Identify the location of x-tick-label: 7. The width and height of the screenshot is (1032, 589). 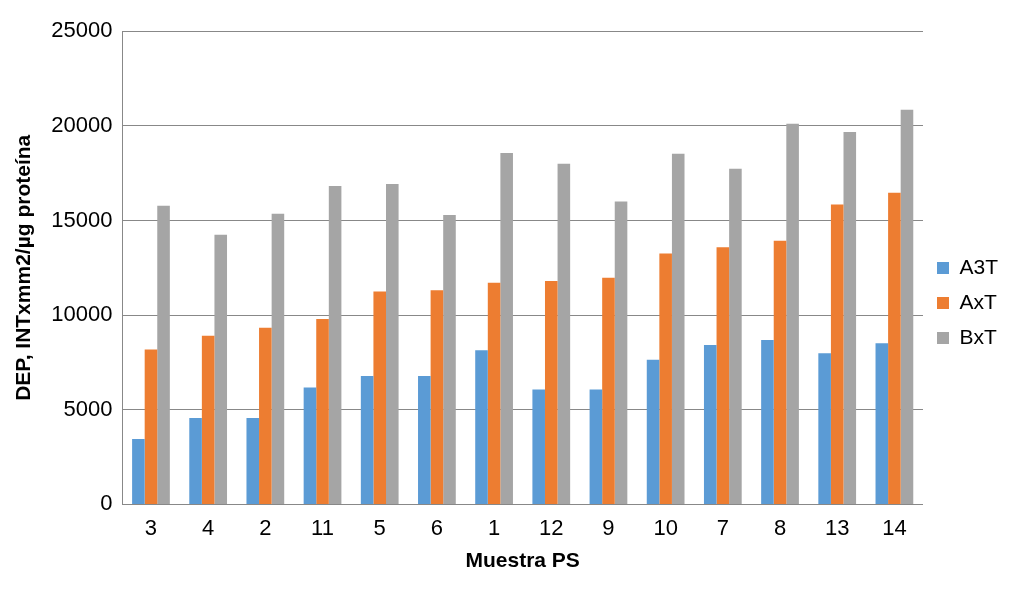
(722, 527).